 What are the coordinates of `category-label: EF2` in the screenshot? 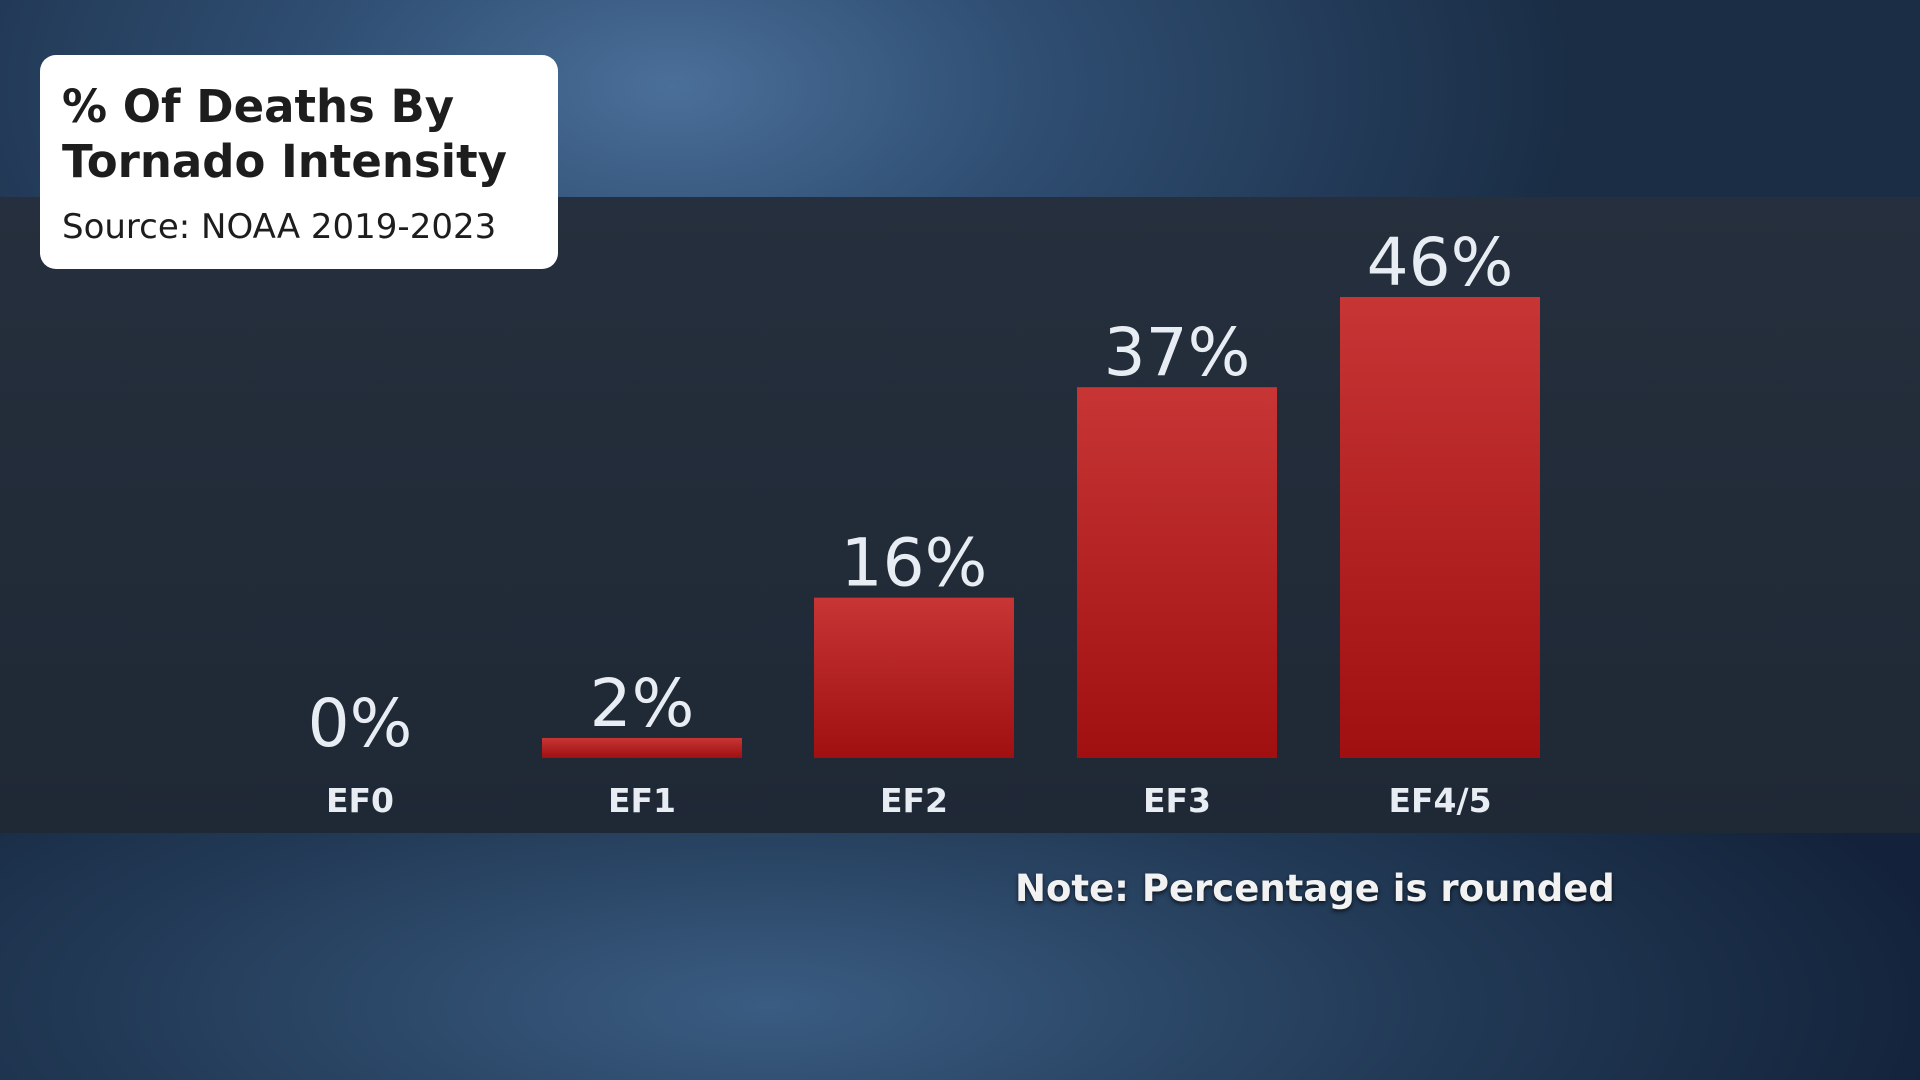 It's located at (914, 800).